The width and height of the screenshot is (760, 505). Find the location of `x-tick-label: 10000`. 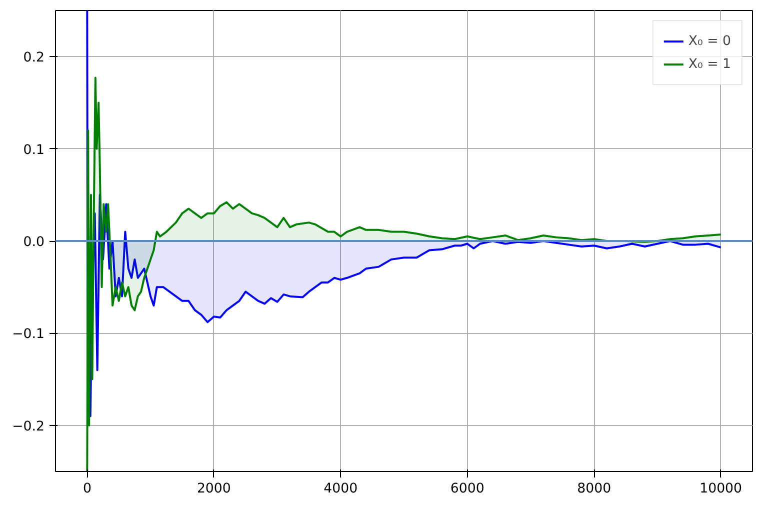

x-tick-label: 10000 is located at coordinates (721, 489).